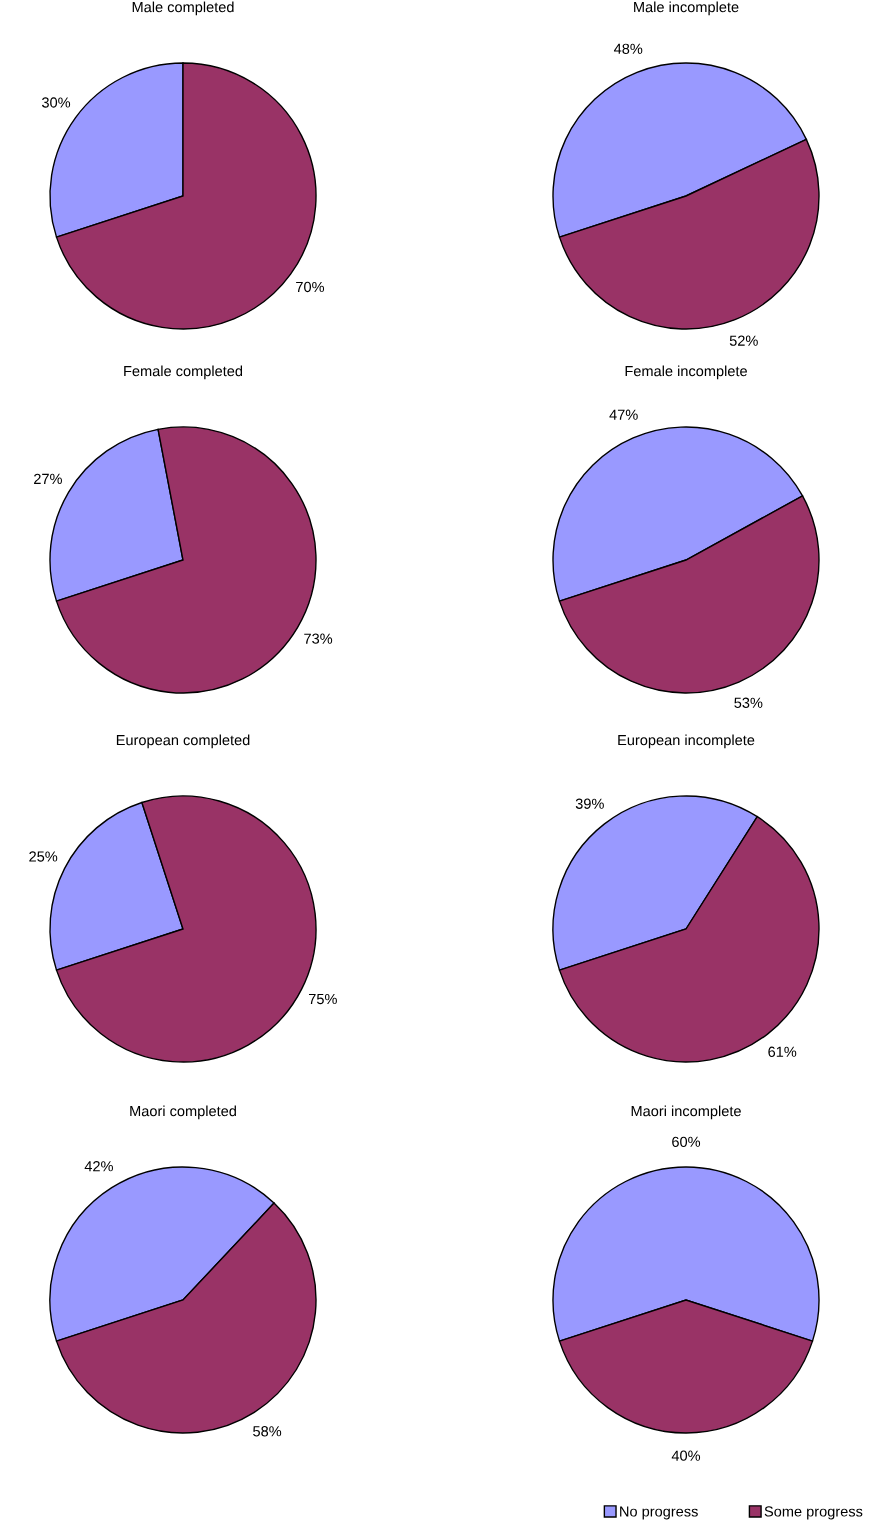 The image size is (876, 1525). What do you see at coordinates (310, 287) in the screenshot?
I see `data-label: 70%` at bounding box center [310, 287].